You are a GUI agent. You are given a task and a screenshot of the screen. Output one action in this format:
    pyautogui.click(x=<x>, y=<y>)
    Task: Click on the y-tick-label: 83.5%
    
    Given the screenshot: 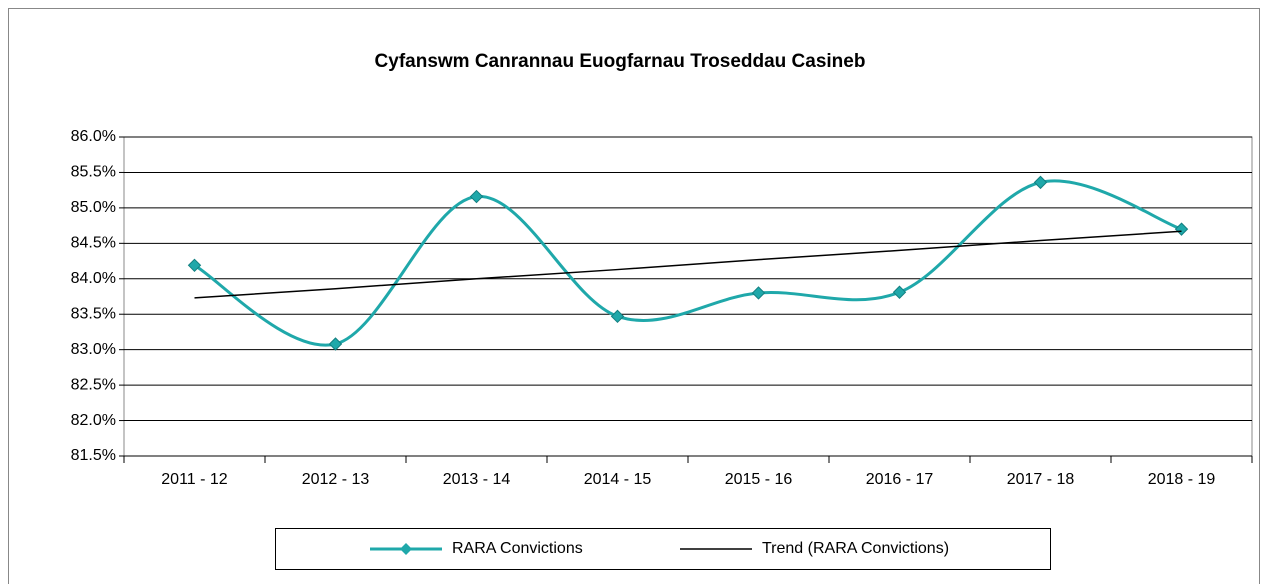 What is the action you would take?
    pyautogui.click(x=93, y=313)
    